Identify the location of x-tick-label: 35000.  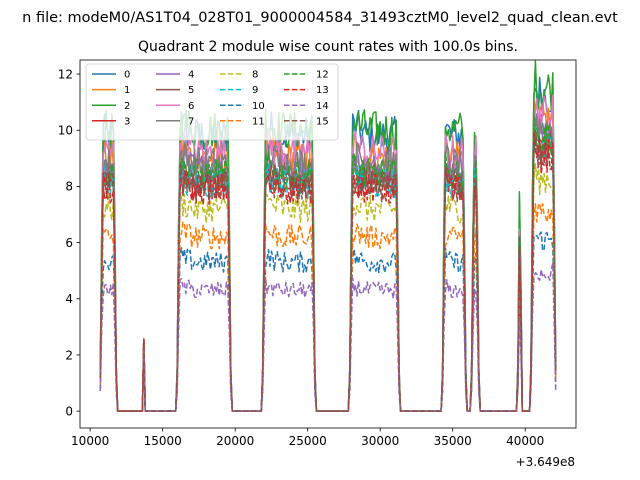
(453, 441).